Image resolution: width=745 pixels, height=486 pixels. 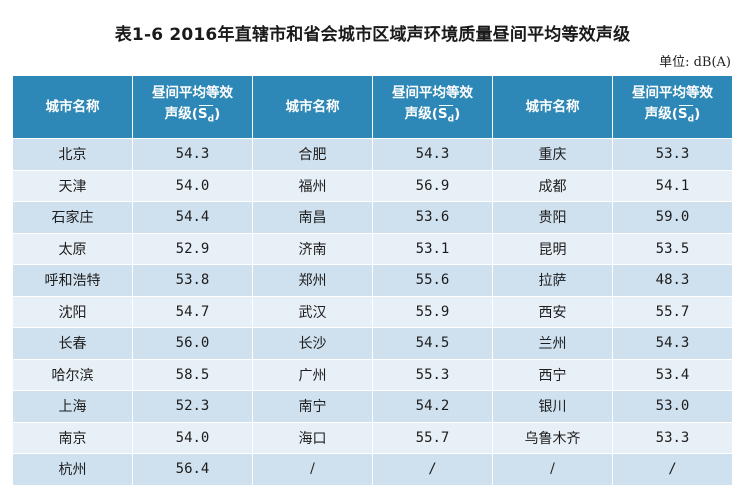 What do you see at coordinates (72, 217) in the screenshot?
I see `city-cell: 石家庄` at bounding box center [72, 217].